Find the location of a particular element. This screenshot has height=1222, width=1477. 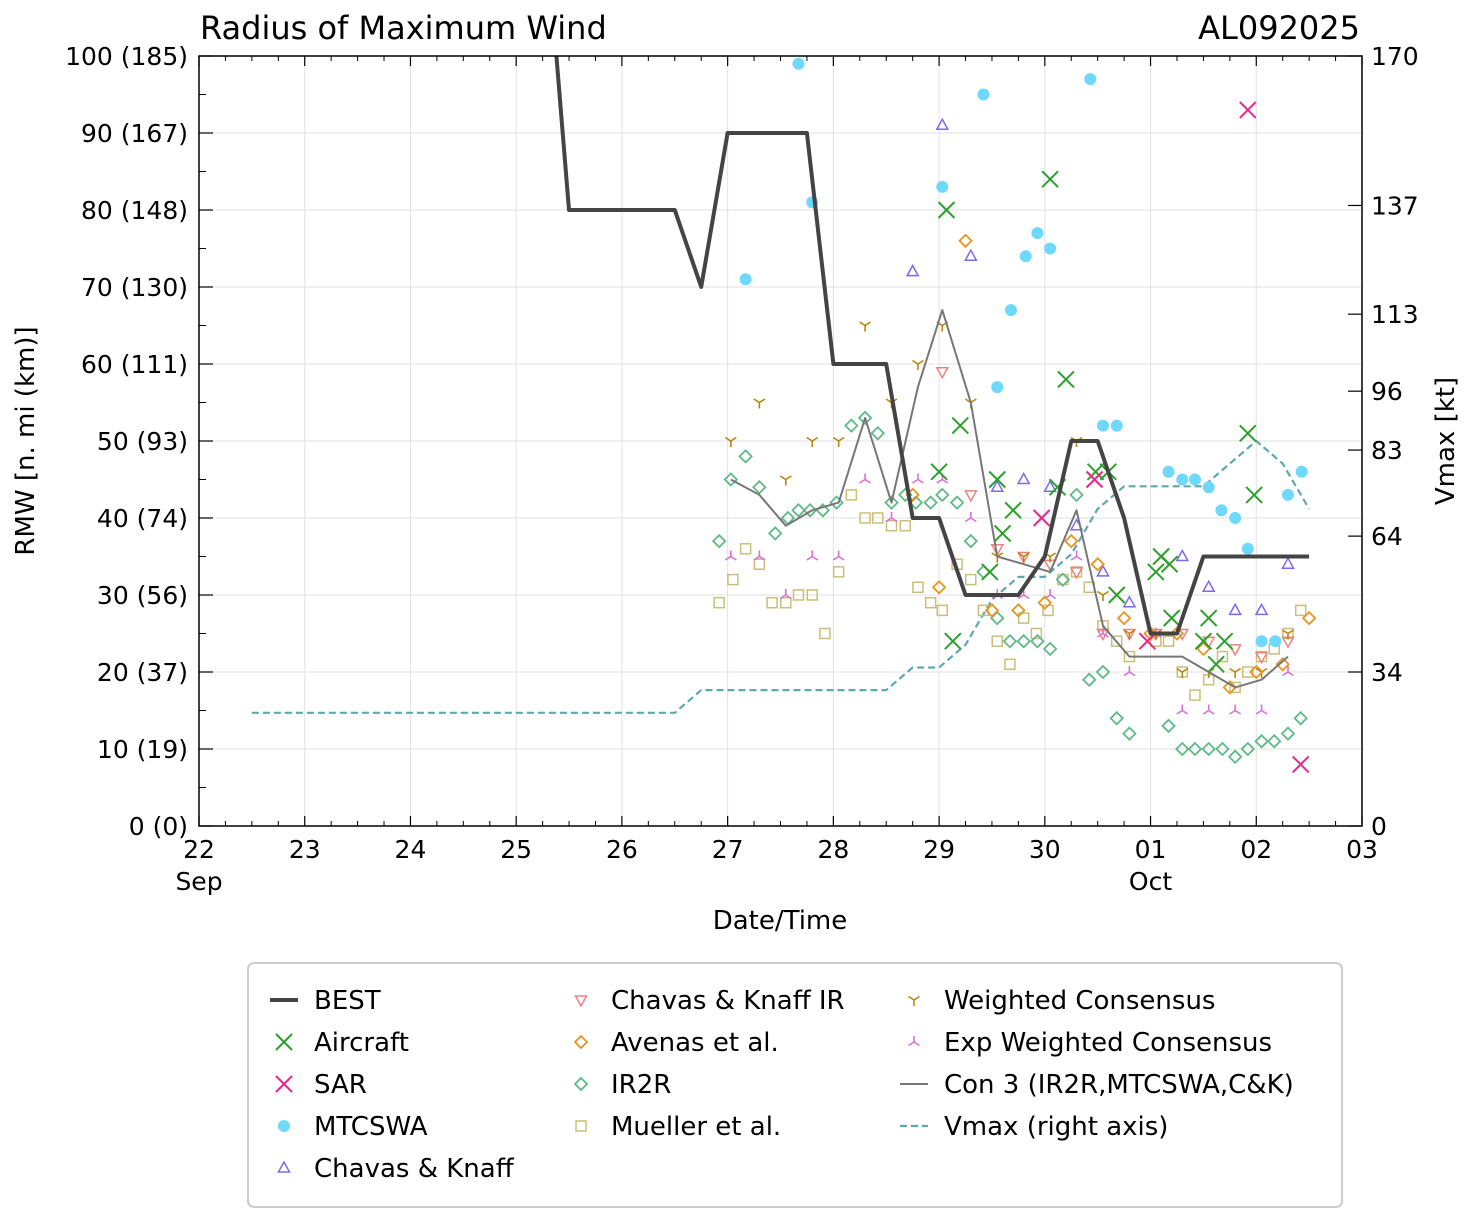

legend-swatch-mtcswa is located at coordinates (284, 1126).